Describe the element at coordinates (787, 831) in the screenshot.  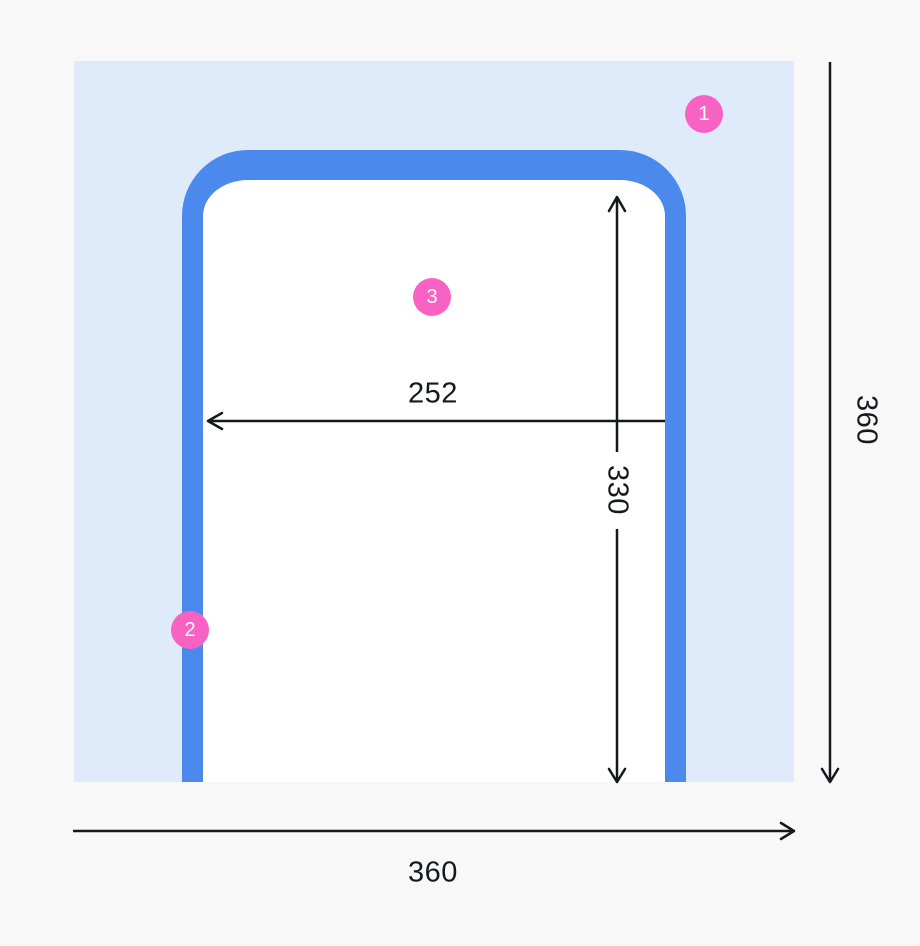
I see `outer-width-arrowhead-right-icon` at that location.